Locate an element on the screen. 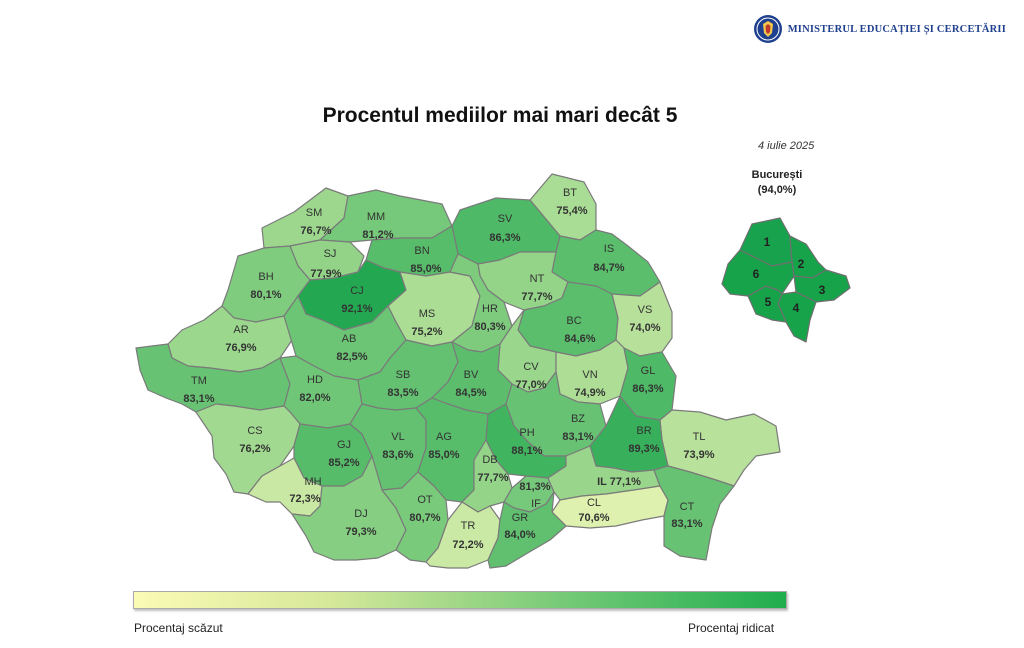 The image size is (1024, 648). county-value-tm: 83,1% is located at coordinates (198, 399).